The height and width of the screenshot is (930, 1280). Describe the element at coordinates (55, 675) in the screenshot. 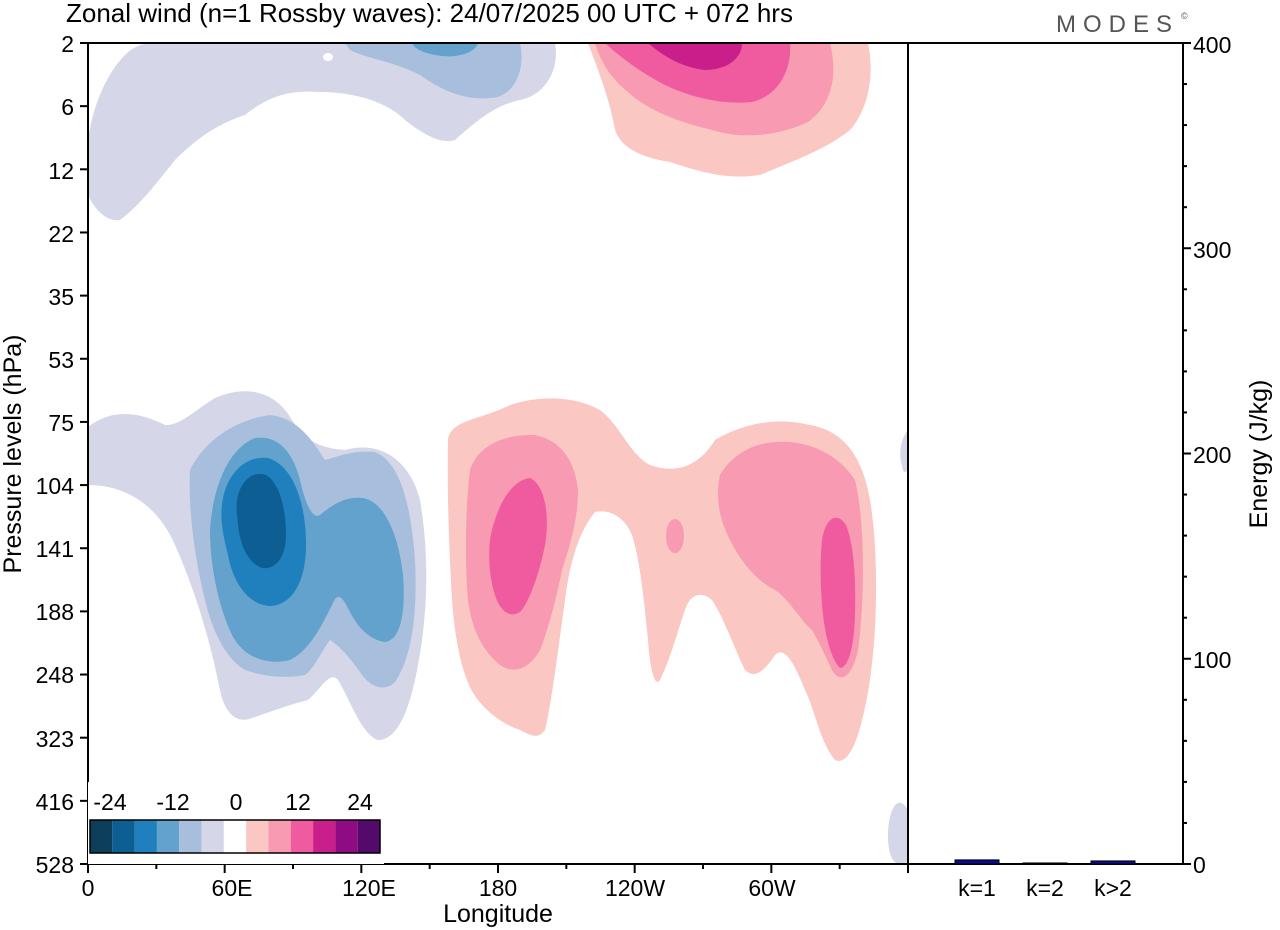

I see `pressure-tick-label: 248` at that location.